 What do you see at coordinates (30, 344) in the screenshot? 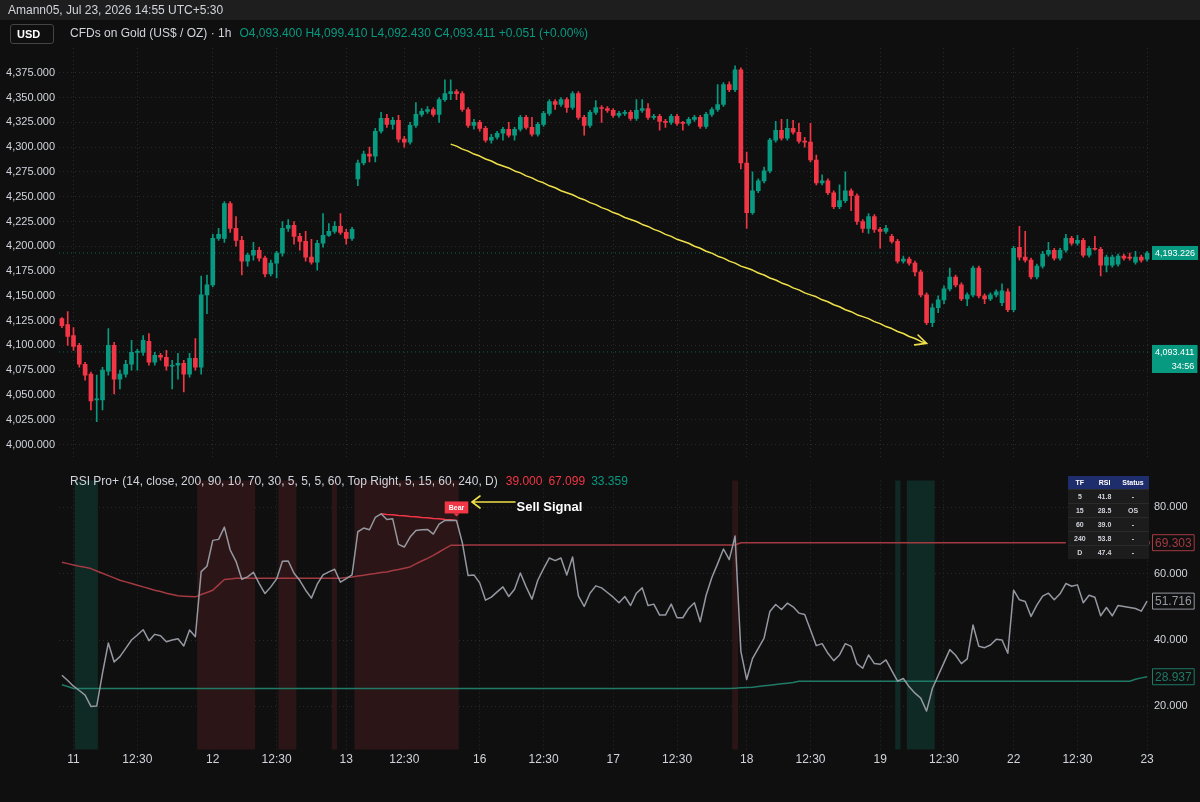
I see `y-tick-label: 4,100.000` at bounding box center [30, 344].